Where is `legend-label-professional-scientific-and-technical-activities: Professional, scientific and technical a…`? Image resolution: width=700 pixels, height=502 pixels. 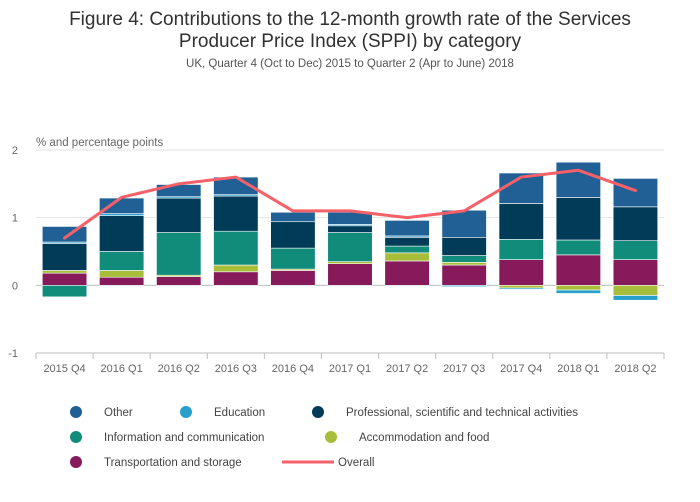 legend-label-professional-scientific-and-technical-activities: Professional, scientific and technical a… is located at coordinates (462, 413).